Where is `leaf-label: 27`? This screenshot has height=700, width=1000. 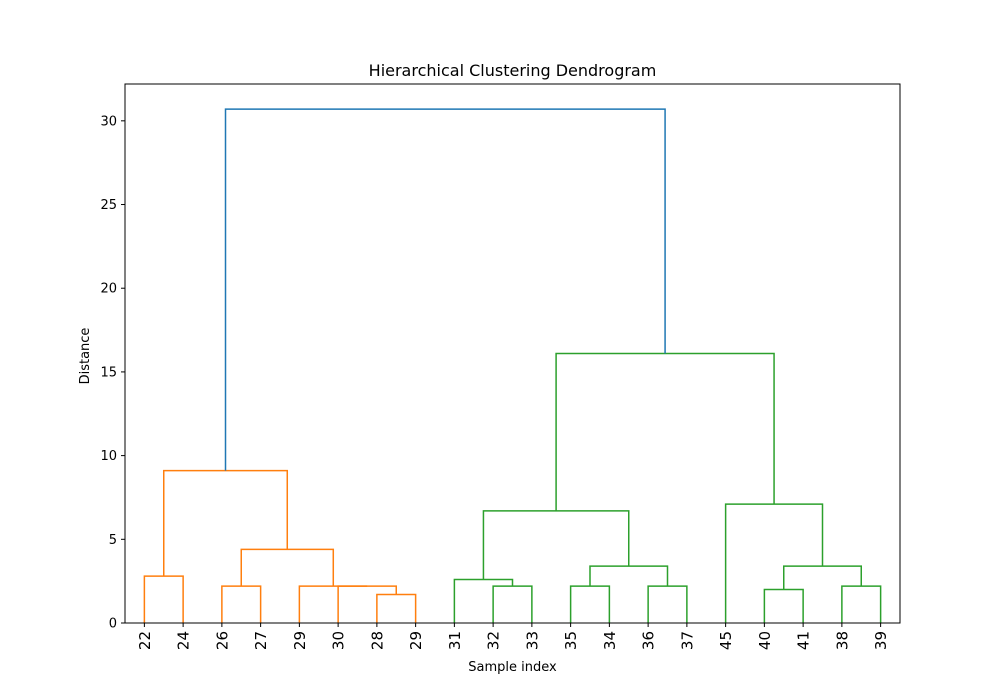
leaf-label: 27 is located at coordinates (261, 640).